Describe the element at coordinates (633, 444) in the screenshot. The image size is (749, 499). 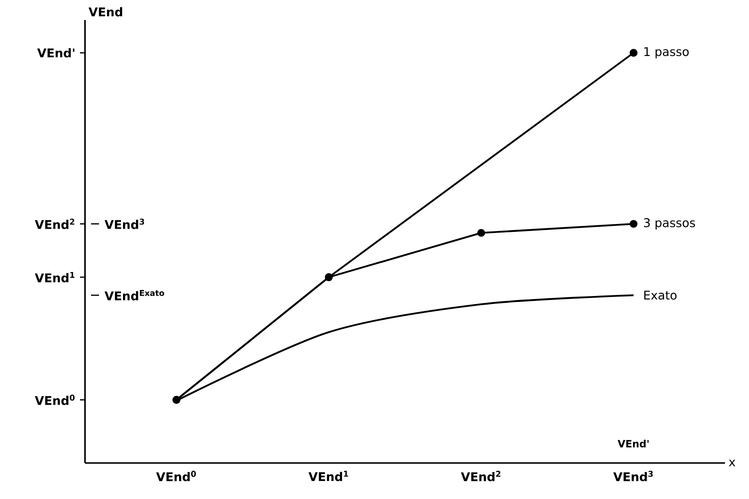
I see `annotation: VEnd'` at that location.